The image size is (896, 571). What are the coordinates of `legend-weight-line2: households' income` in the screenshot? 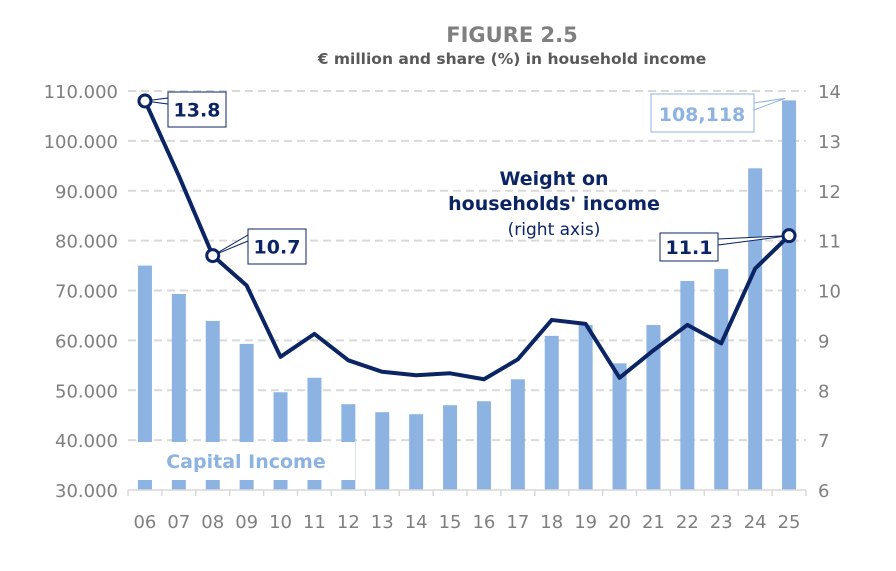 It's located at (554, 204).